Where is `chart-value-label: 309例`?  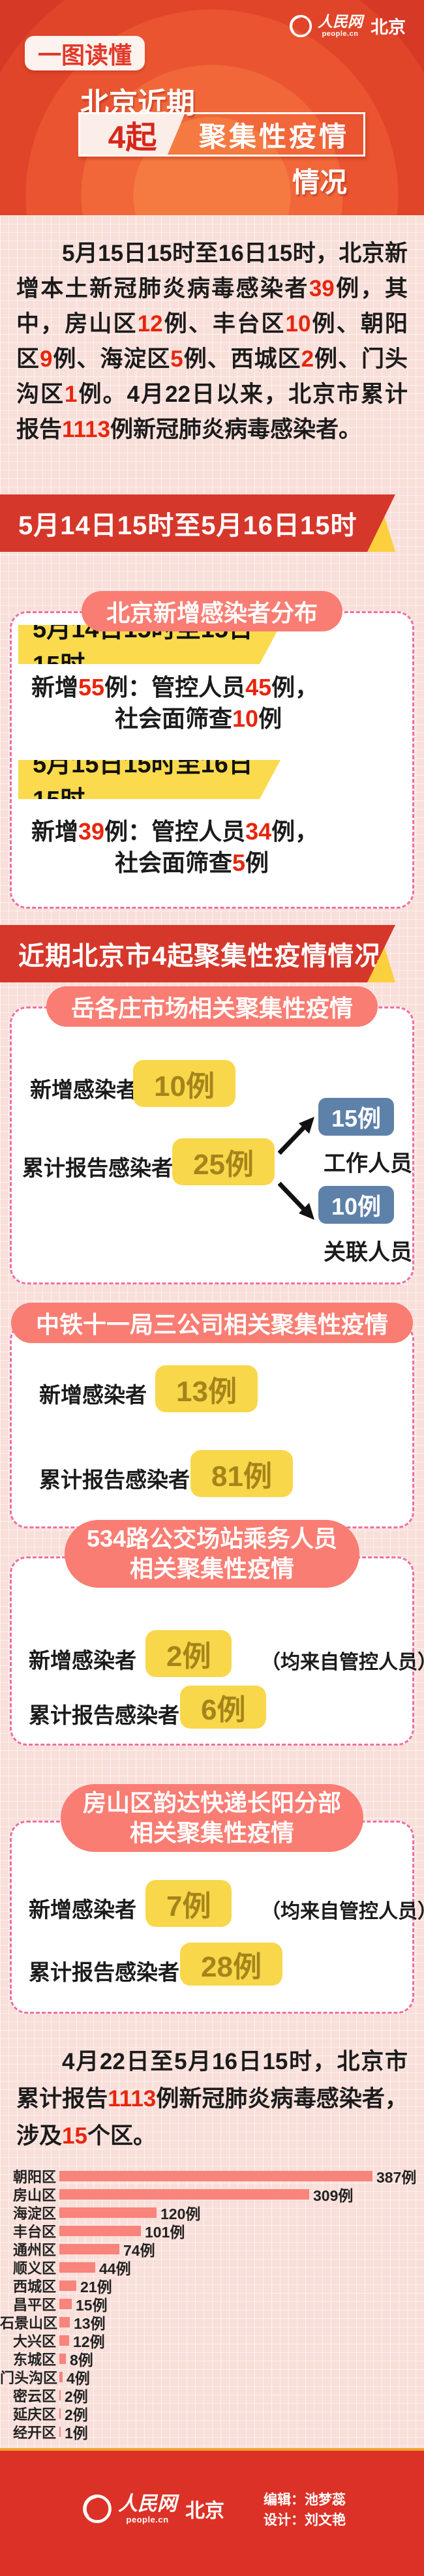 chart-value-label: 309例 is located at coordinates (333, 2195).